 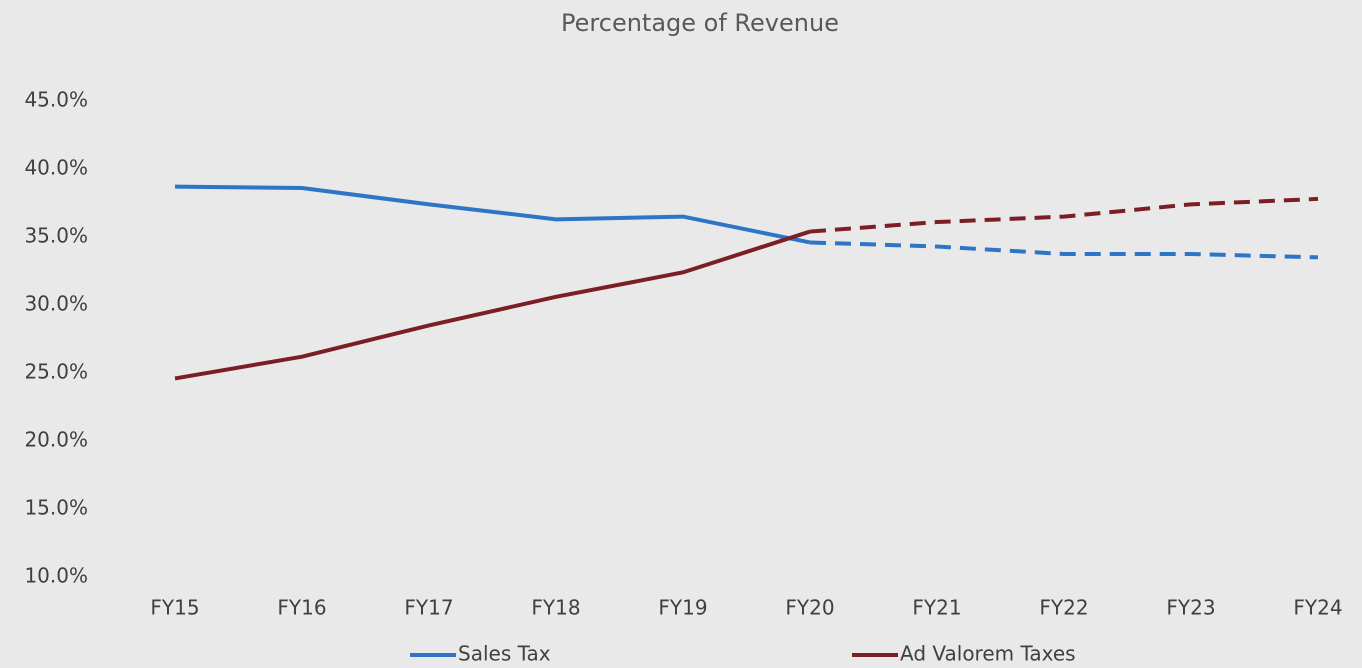 What do you see at coordinates (555, 608) in the screenshot?
I see `x-tick-label: FY18` at bounding box center [555, 608].